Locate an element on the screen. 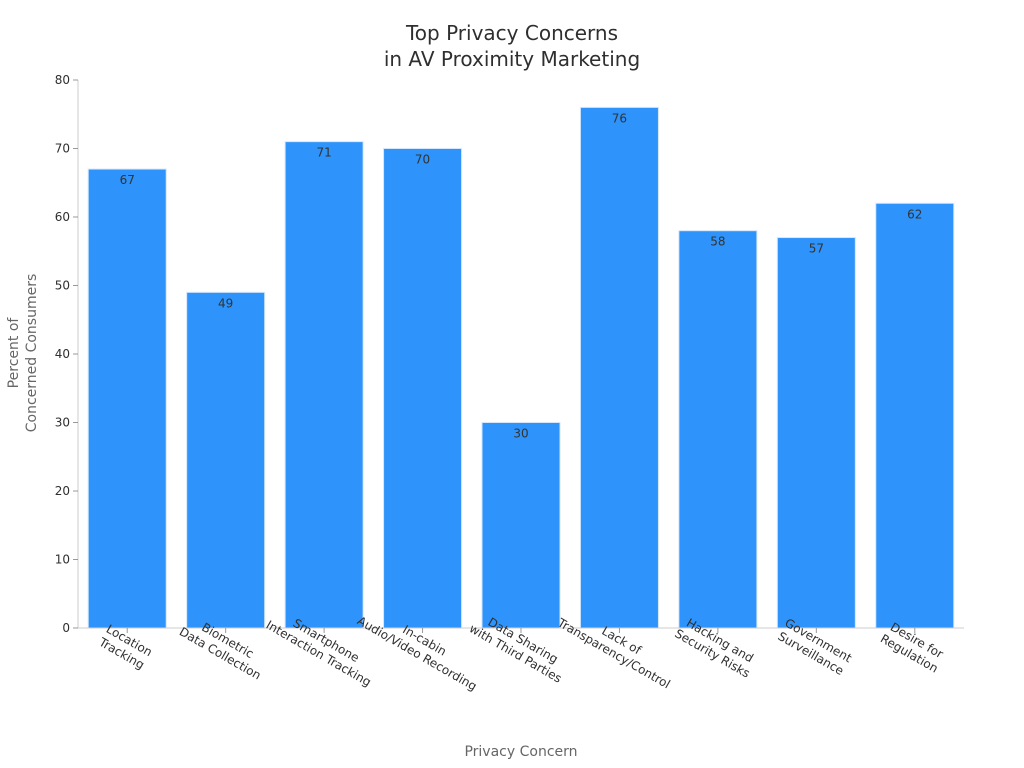 The height and width of the screenshot is (768, 1024). y-tick-label: 0 is located at coordinates (66, 628).